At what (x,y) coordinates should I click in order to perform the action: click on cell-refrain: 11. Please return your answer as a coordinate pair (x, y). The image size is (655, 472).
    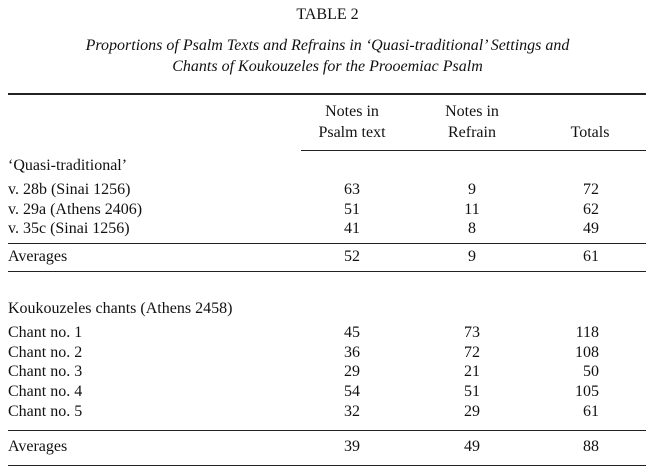
    Looking at the image, I should click on (472, 209).